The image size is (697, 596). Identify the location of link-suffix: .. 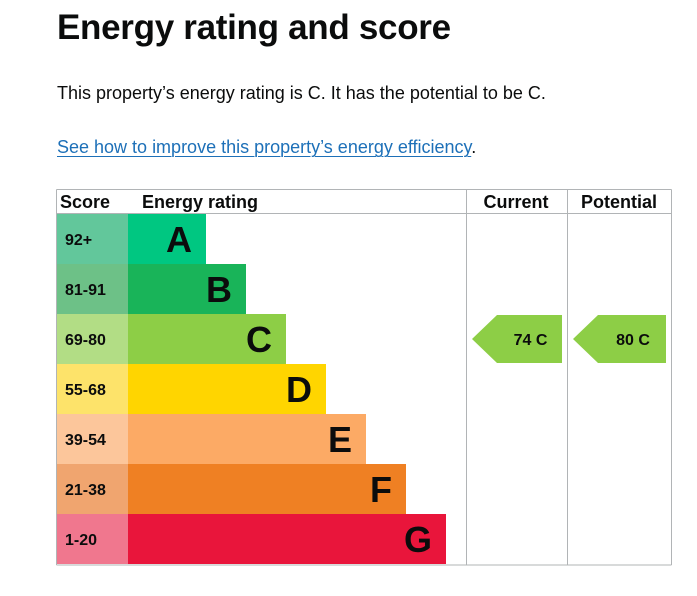
(474, 147).